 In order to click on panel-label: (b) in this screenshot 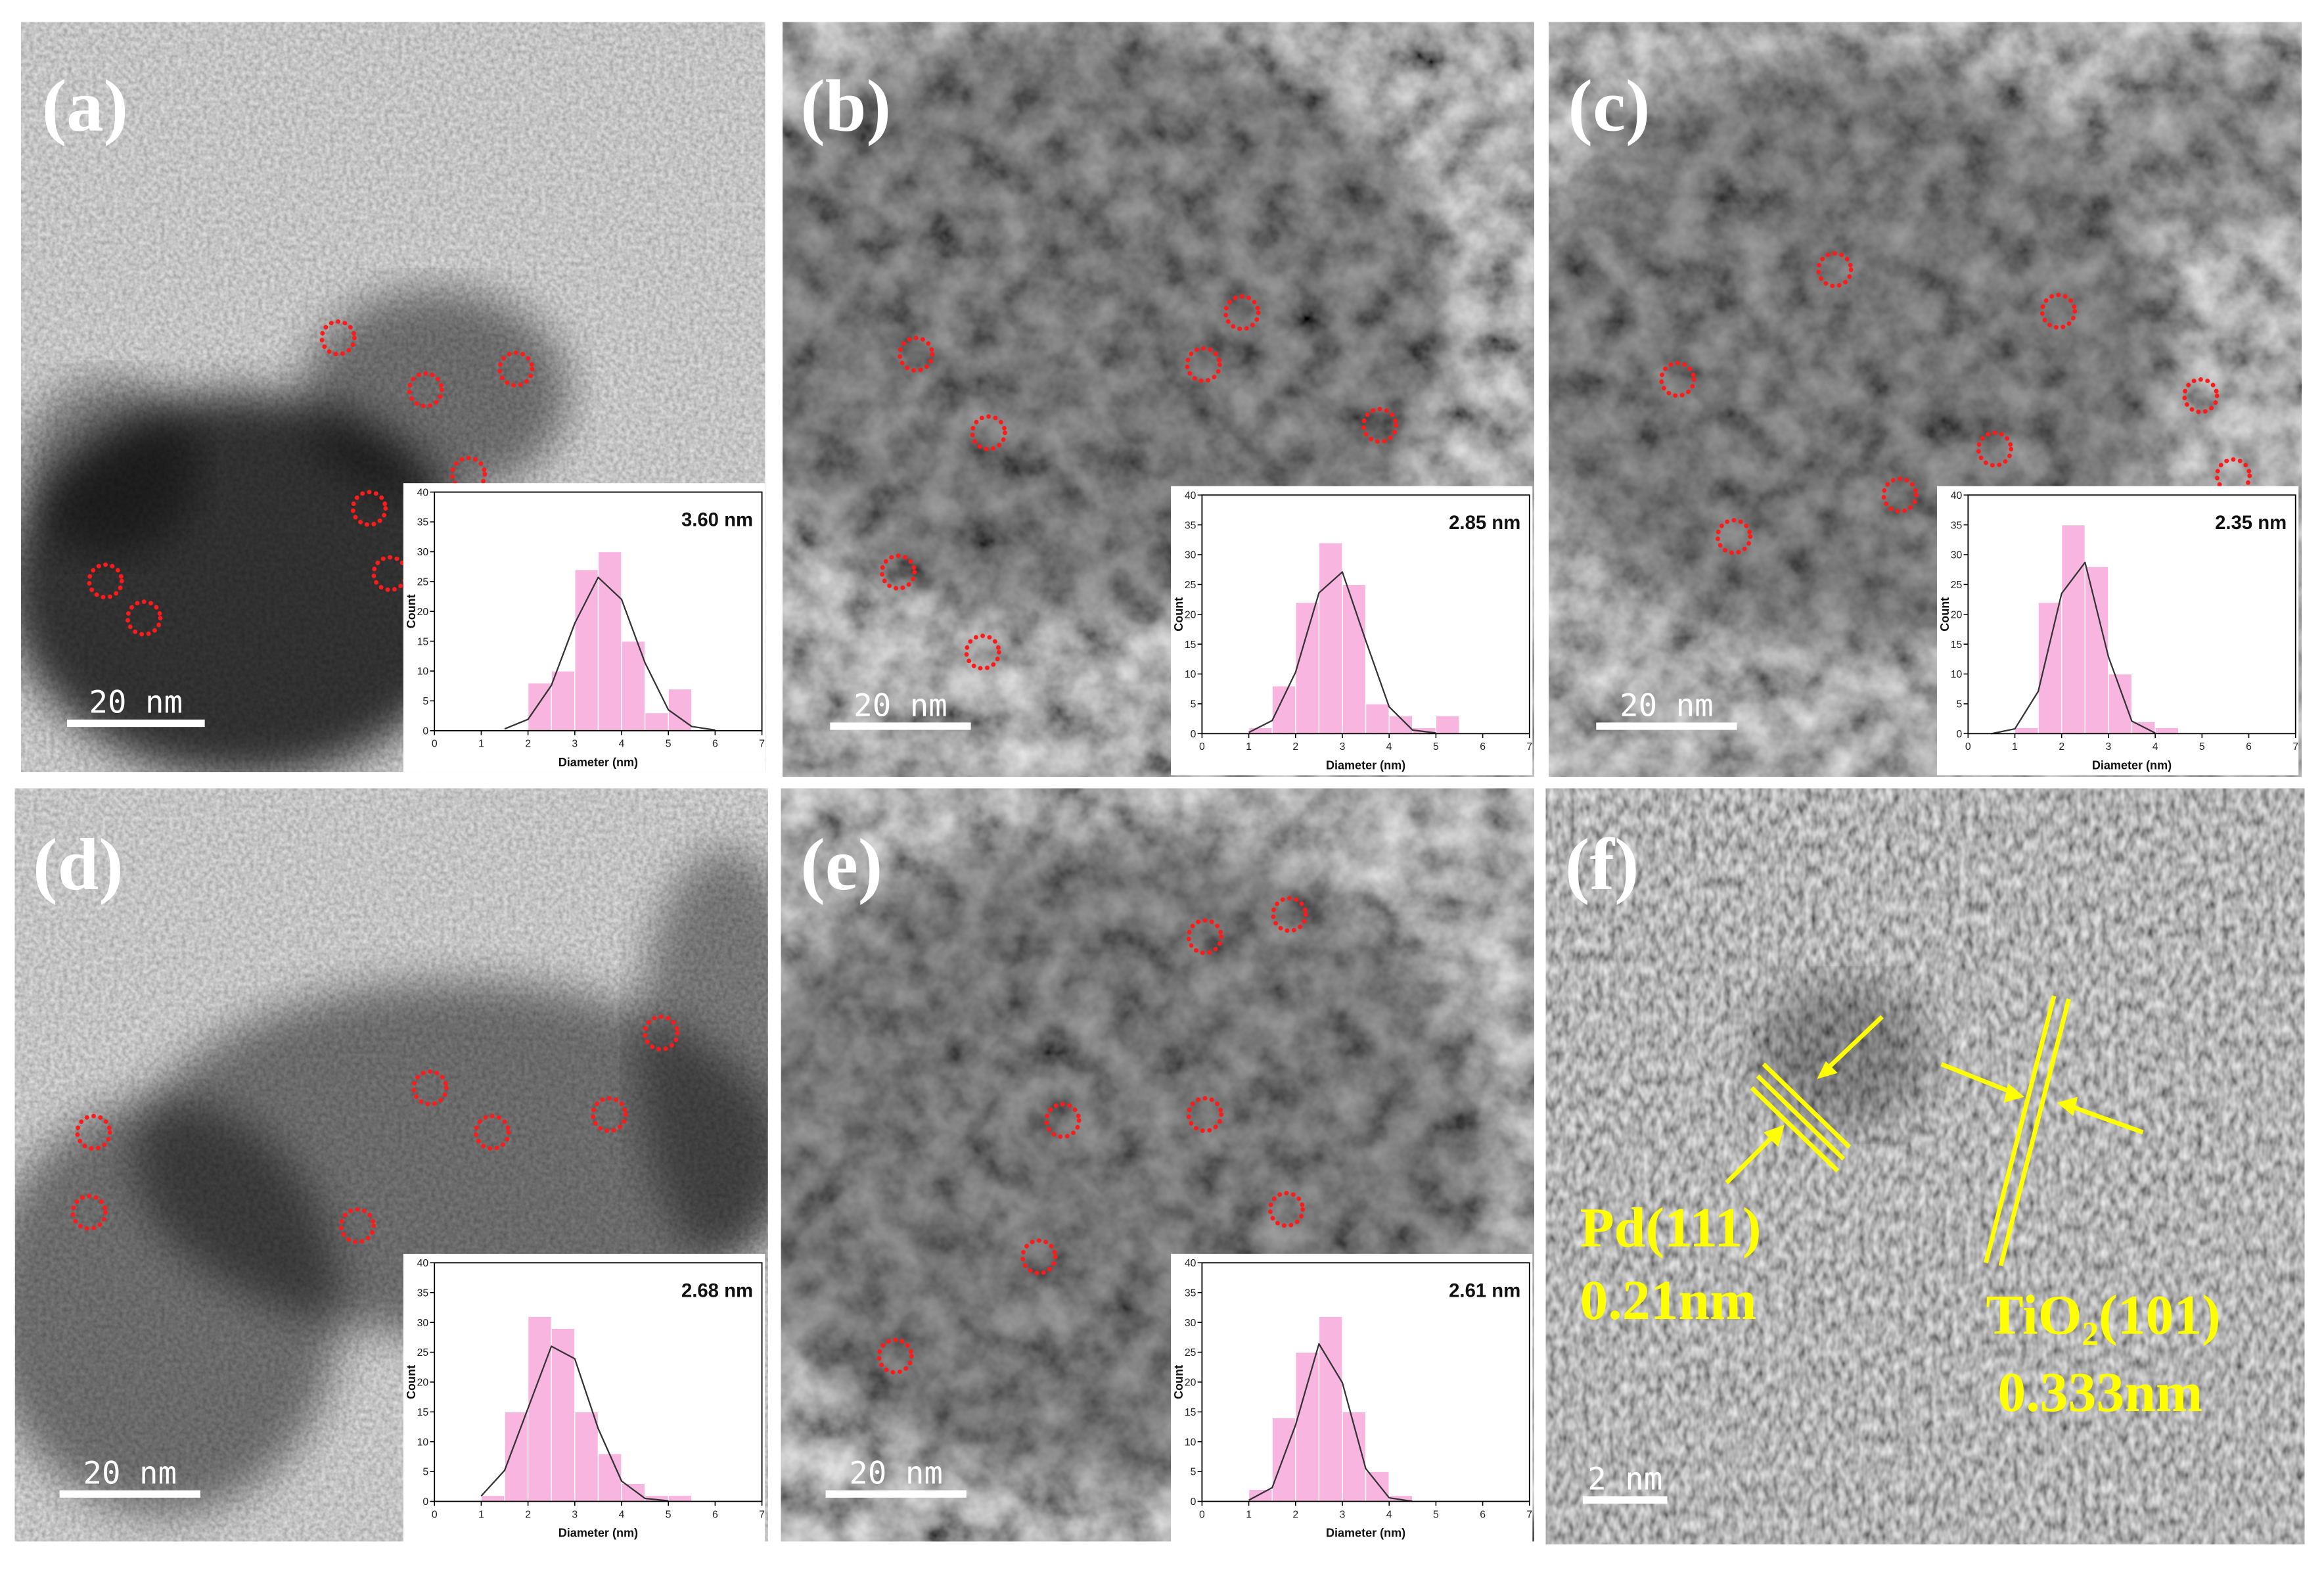, I will do `click(845, 106)`.